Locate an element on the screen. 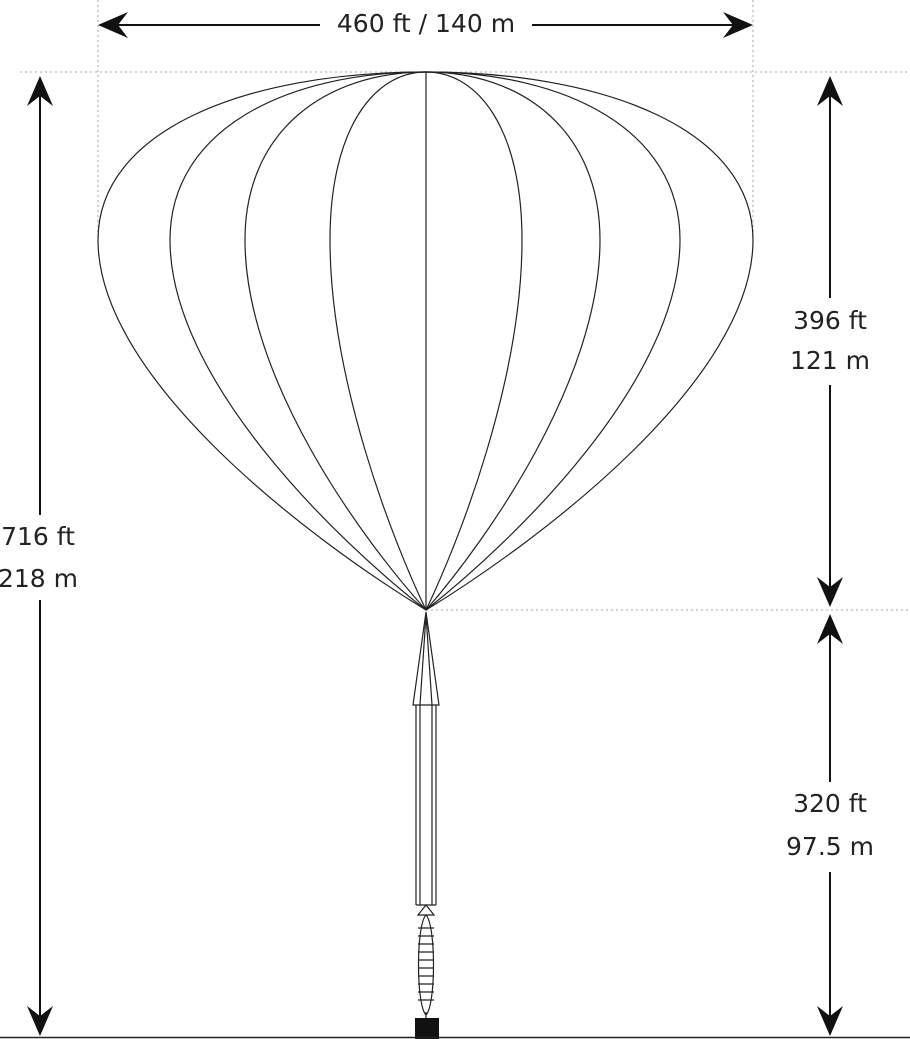 The width and height of the screenshot is (910, 1039). balloon-height-m: 121 m is located at coordinates (830, 360).